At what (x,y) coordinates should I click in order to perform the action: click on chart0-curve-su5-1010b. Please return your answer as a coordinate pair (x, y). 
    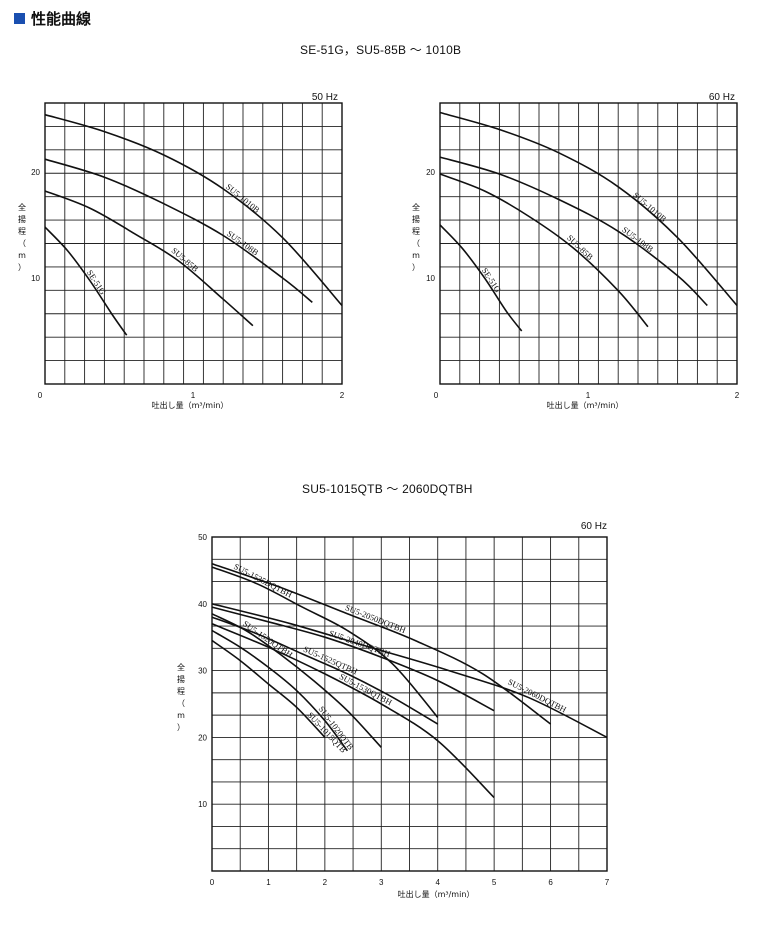
    Looking at the image, I should click on (193, 210).